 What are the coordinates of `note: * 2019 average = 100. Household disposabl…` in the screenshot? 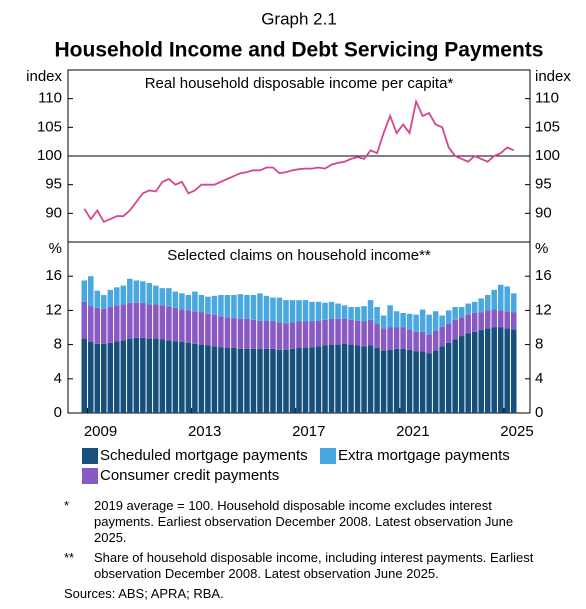 It's located at (299, 522).